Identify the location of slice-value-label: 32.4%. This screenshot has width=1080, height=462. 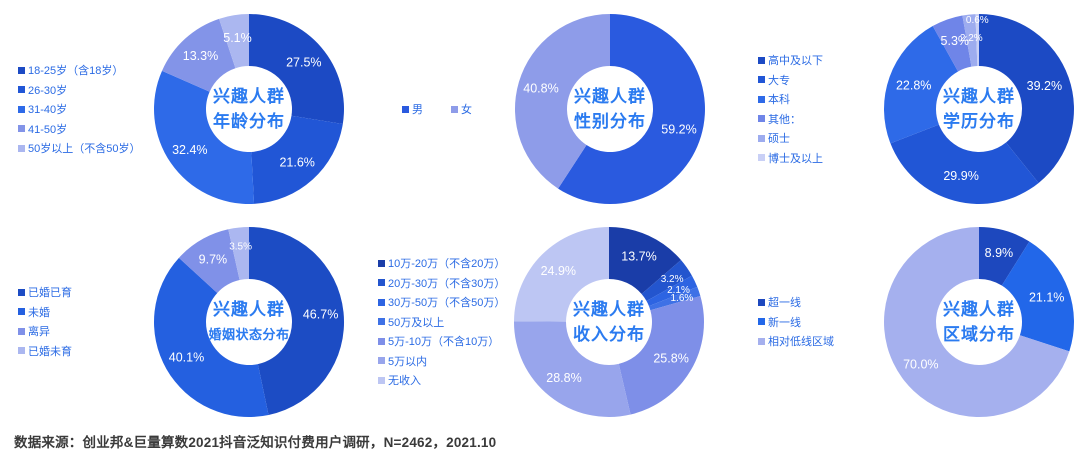
(189, 150).